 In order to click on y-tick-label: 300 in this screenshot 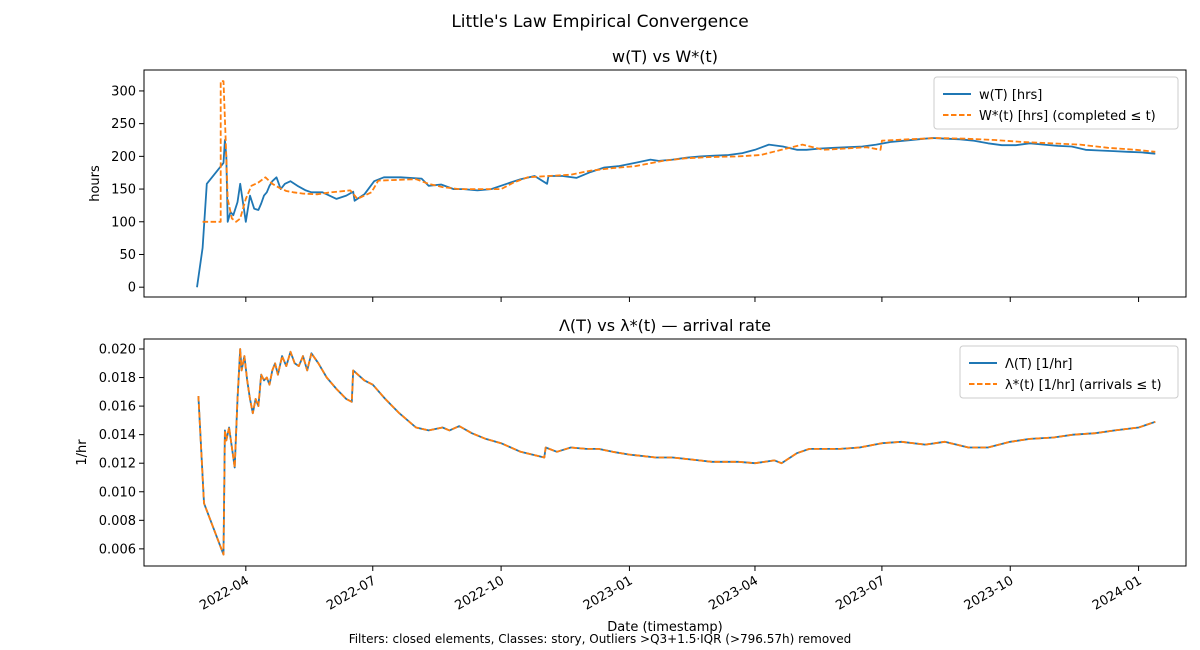, I will do `click(123, 91)`.